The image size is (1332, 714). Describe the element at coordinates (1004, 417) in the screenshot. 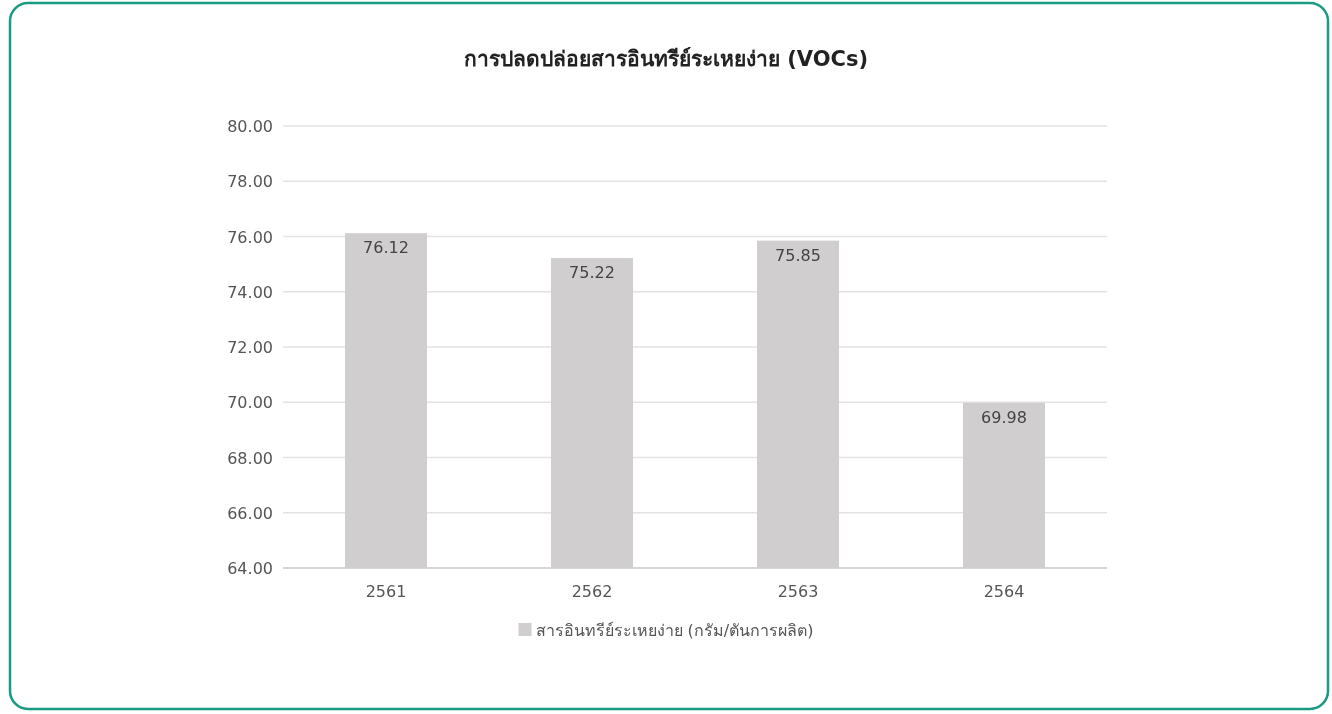

I see `data-label: 69.98` at that location.